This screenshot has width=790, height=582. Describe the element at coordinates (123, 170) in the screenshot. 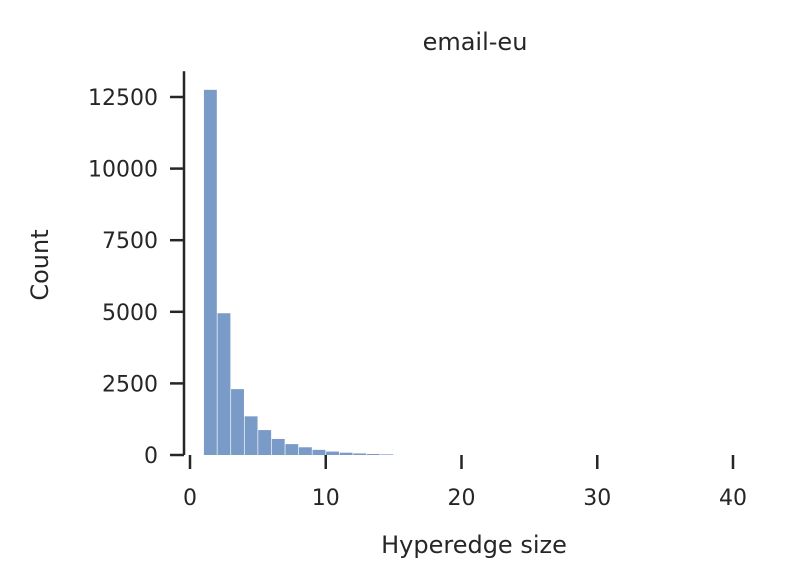

I see `y-tick-label: 10000` at that location.